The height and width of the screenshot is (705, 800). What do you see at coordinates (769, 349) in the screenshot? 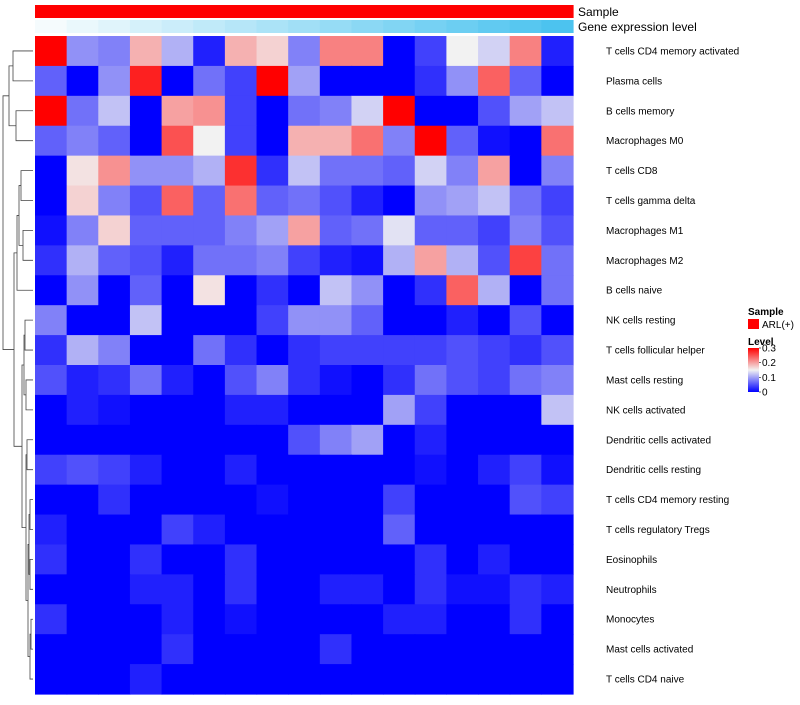
I see `legend-level-tick-label: 0.3` at bounding box center [769, 349].